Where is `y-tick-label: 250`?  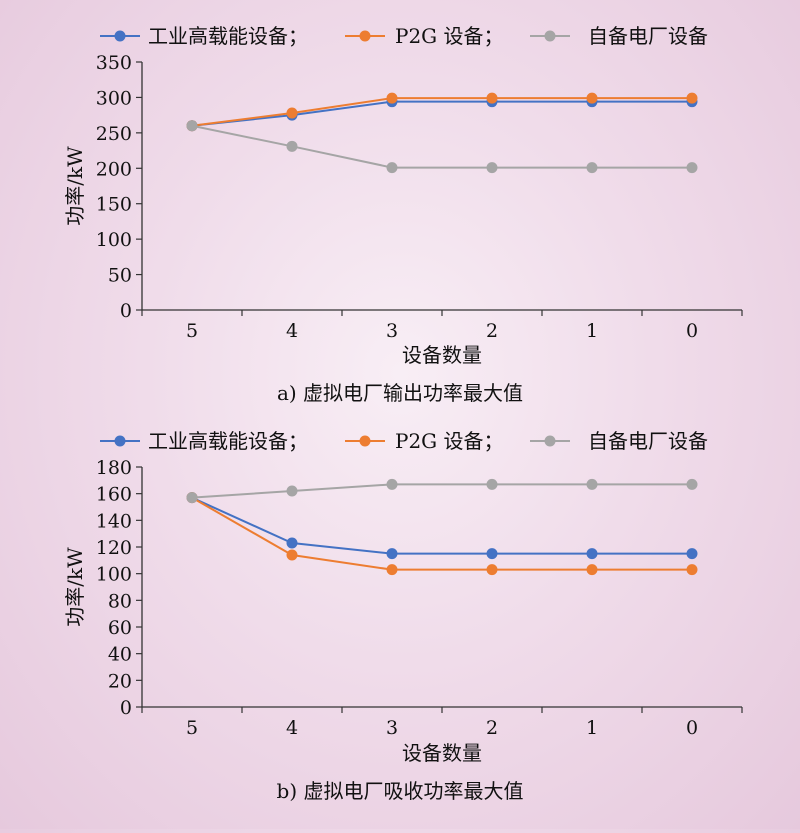 y-tick-label: 250 is located at coordinates (114, 134).